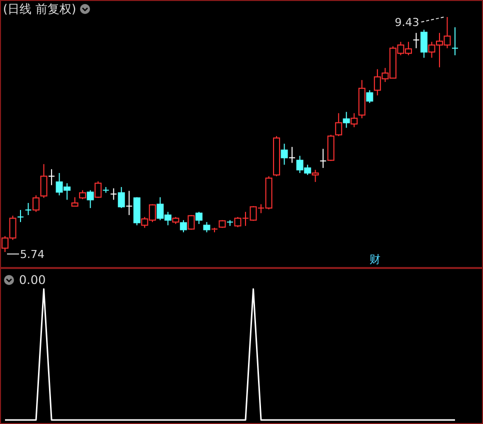  Describe the element at coordinates (32, 254) in the screenshot. I see `annotation: 5.74` at that location.